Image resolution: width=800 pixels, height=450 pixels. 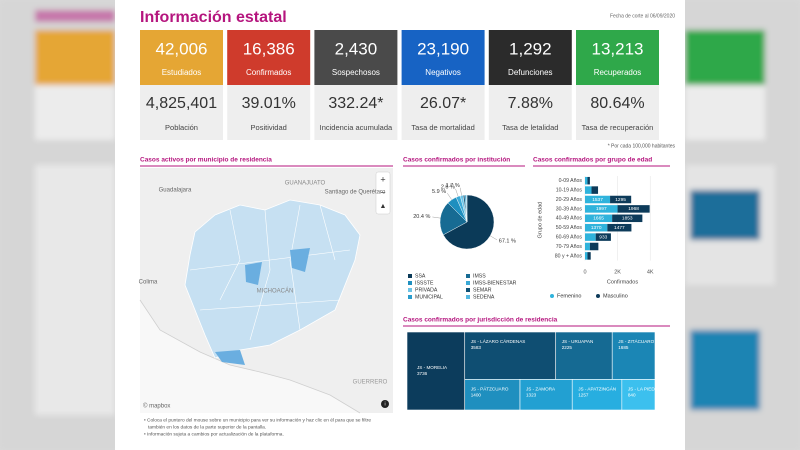 I want to click on data-label: 2.6 %, so click(x=448, y=187).